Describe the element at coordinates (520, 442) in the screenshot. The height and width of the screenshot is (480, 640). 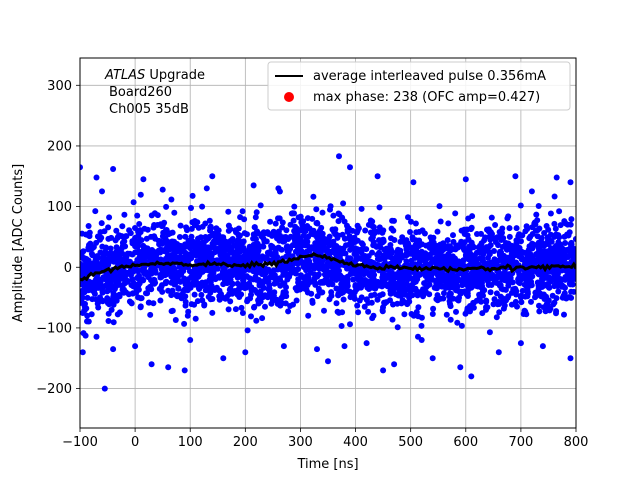
I see `x-tick-label: 700` at that location.